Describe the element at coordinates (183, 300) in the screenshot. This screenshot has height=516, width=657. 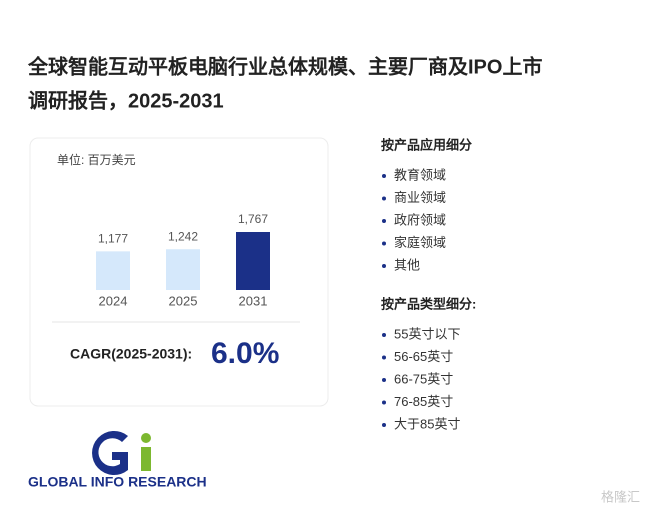
I see `x-tick-label: 2025` at that location.